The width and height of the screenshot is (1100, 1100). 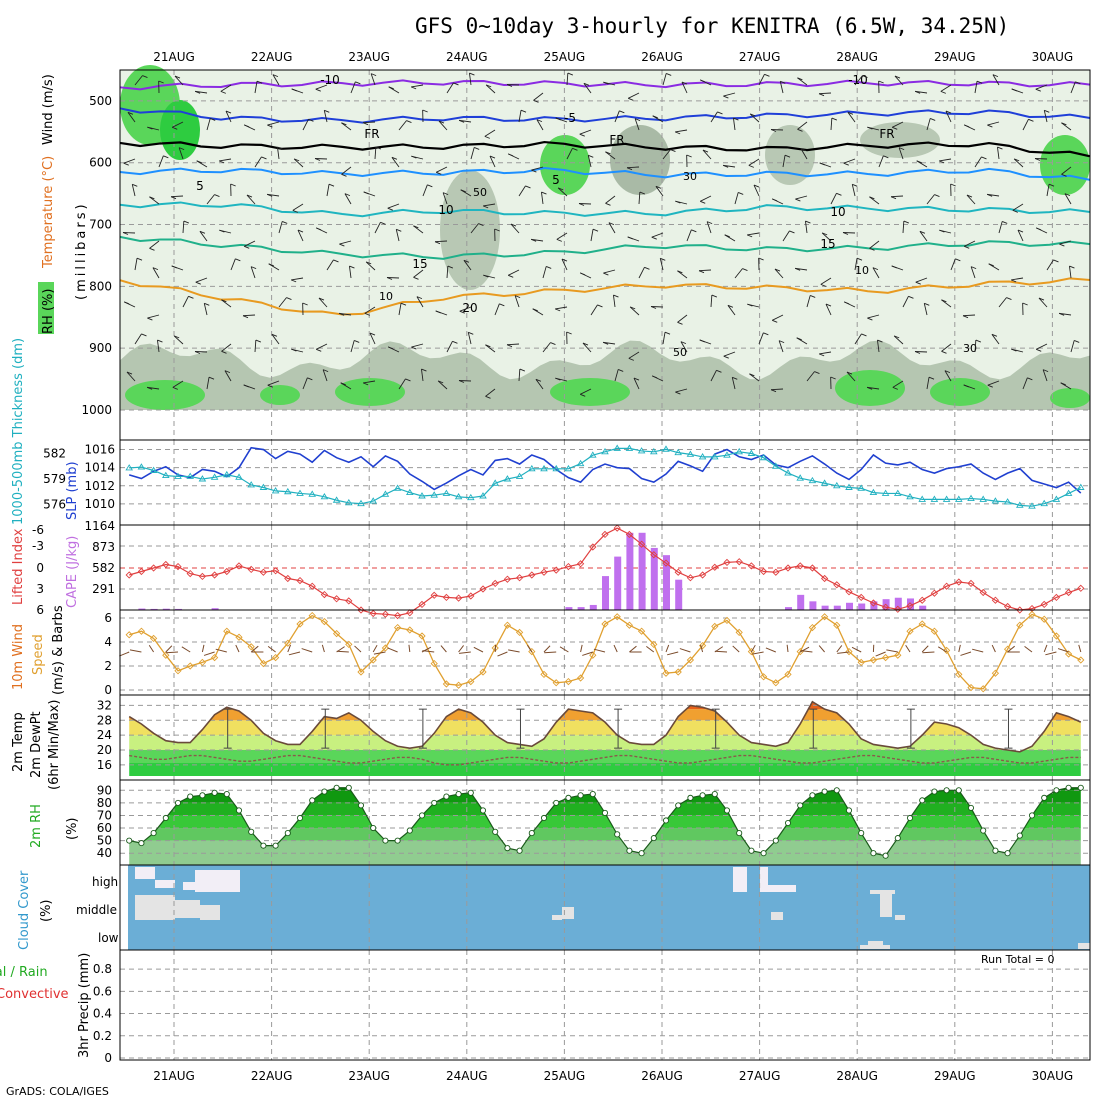 What do you see at coordinates (955, 57) in the screenshot?
I see `x-tick-label-top: 29AUG` at bounding box center [955, 57].